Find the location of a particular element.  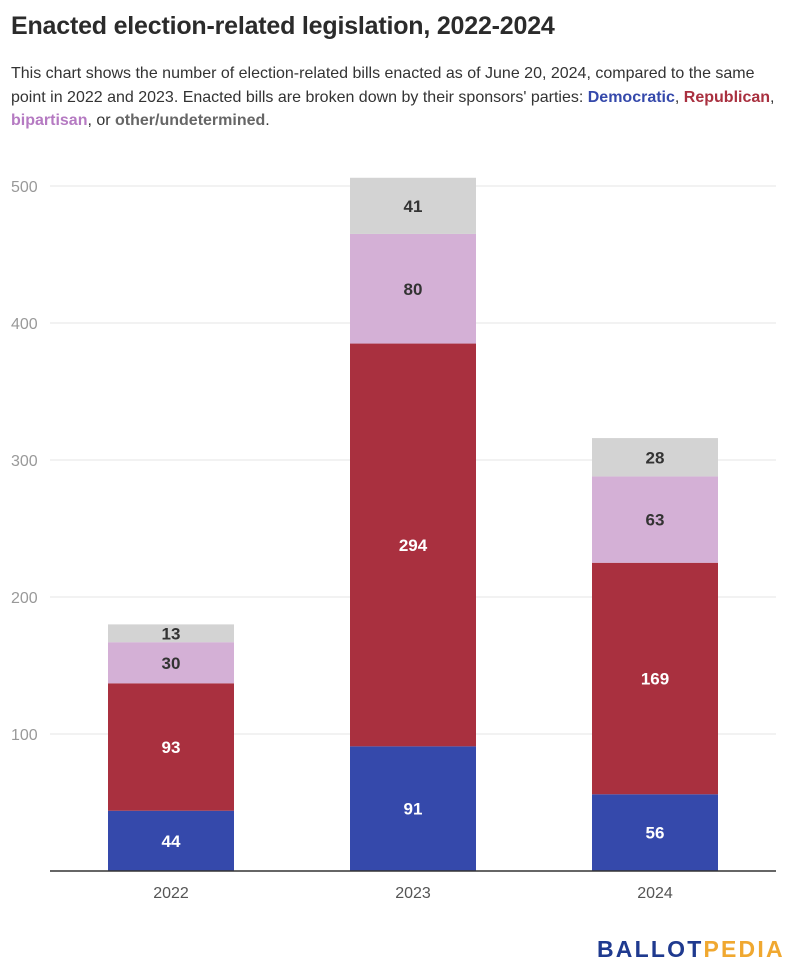

x-tick-label: 2022 is located at coordinates (171, 893).